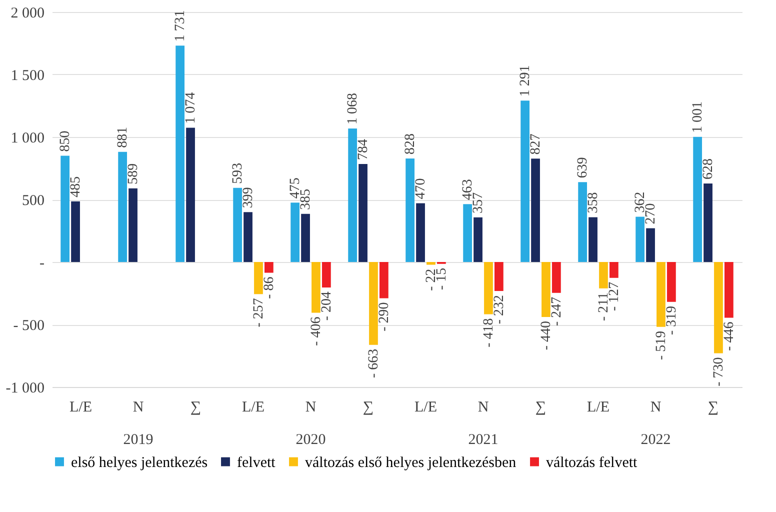 The height and width of the screenshot is (512, 776). I want to click on legend-label: első helyes jelentkezés, so click(139, 462).